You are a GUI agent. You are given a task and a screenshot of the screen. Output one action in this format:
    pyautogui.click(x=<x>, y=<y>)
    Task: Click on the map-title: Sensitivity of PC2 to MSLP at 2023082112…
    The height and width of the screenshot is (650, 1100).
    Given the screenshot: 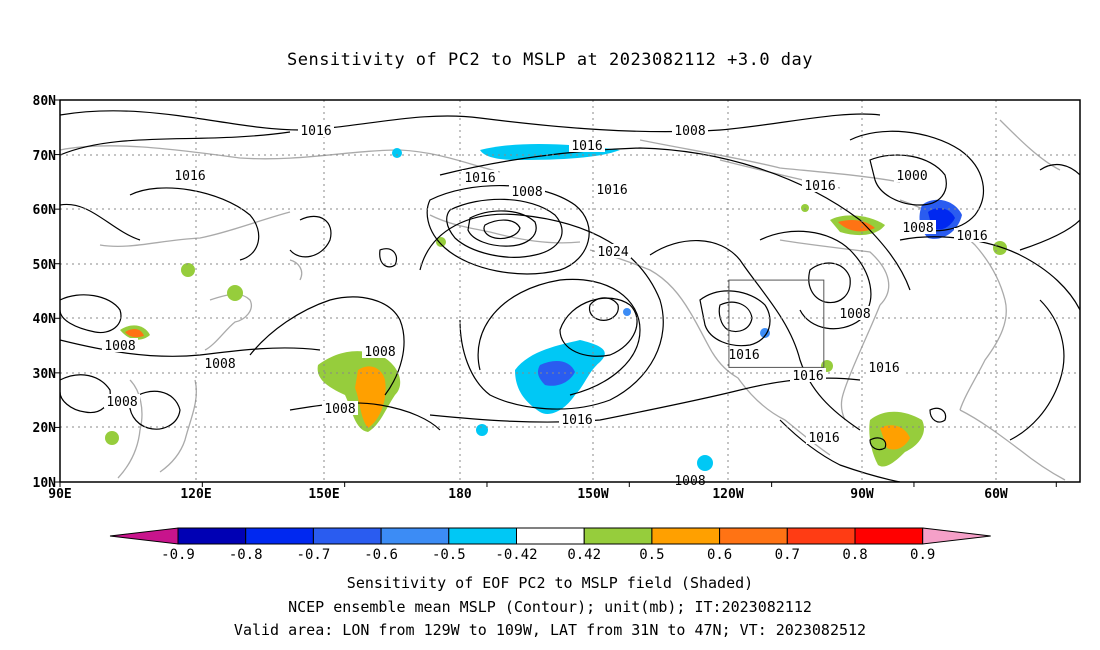 What is the action you would take?
    pyautogui.click(x=549, y=60)
    